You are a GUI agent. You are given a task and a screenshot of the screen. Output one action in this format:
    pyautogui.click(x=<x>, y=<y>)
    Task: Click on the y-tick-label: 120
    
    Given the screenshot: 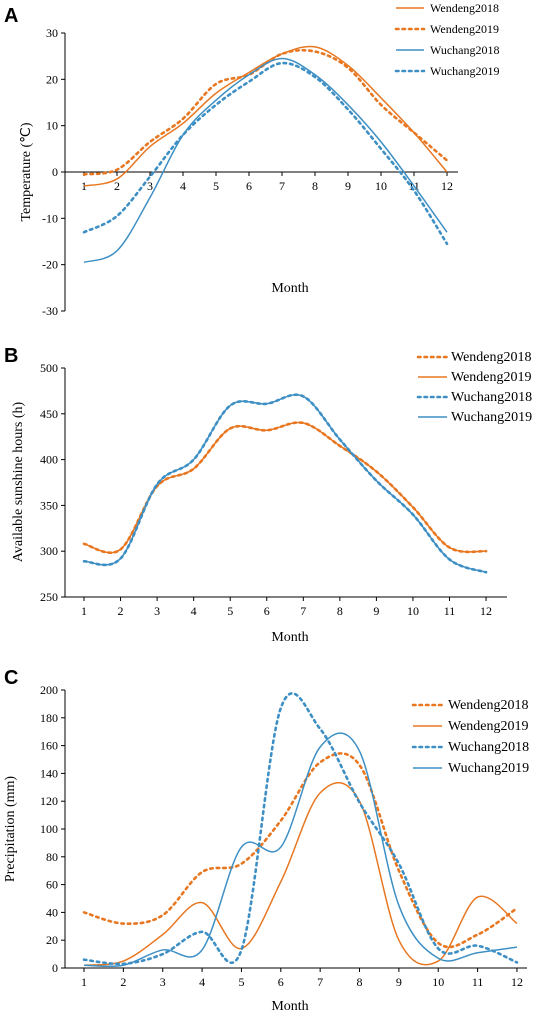 What is the action you would take?
    pyautogui.click(x=49, y=801)
    